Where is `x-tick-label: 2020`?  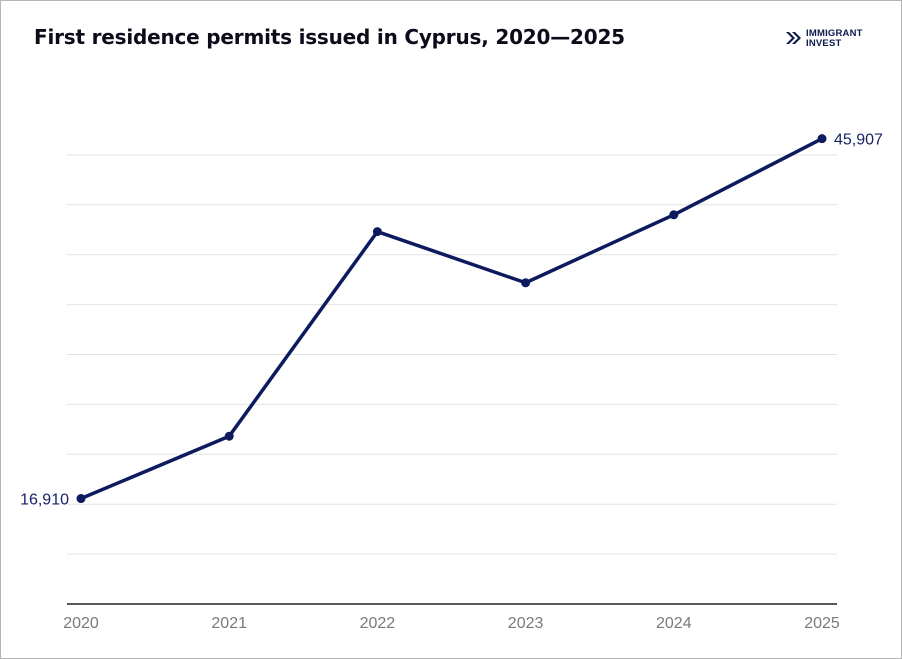 x-tick-label: 2020 is located at coordinates (81, 623).